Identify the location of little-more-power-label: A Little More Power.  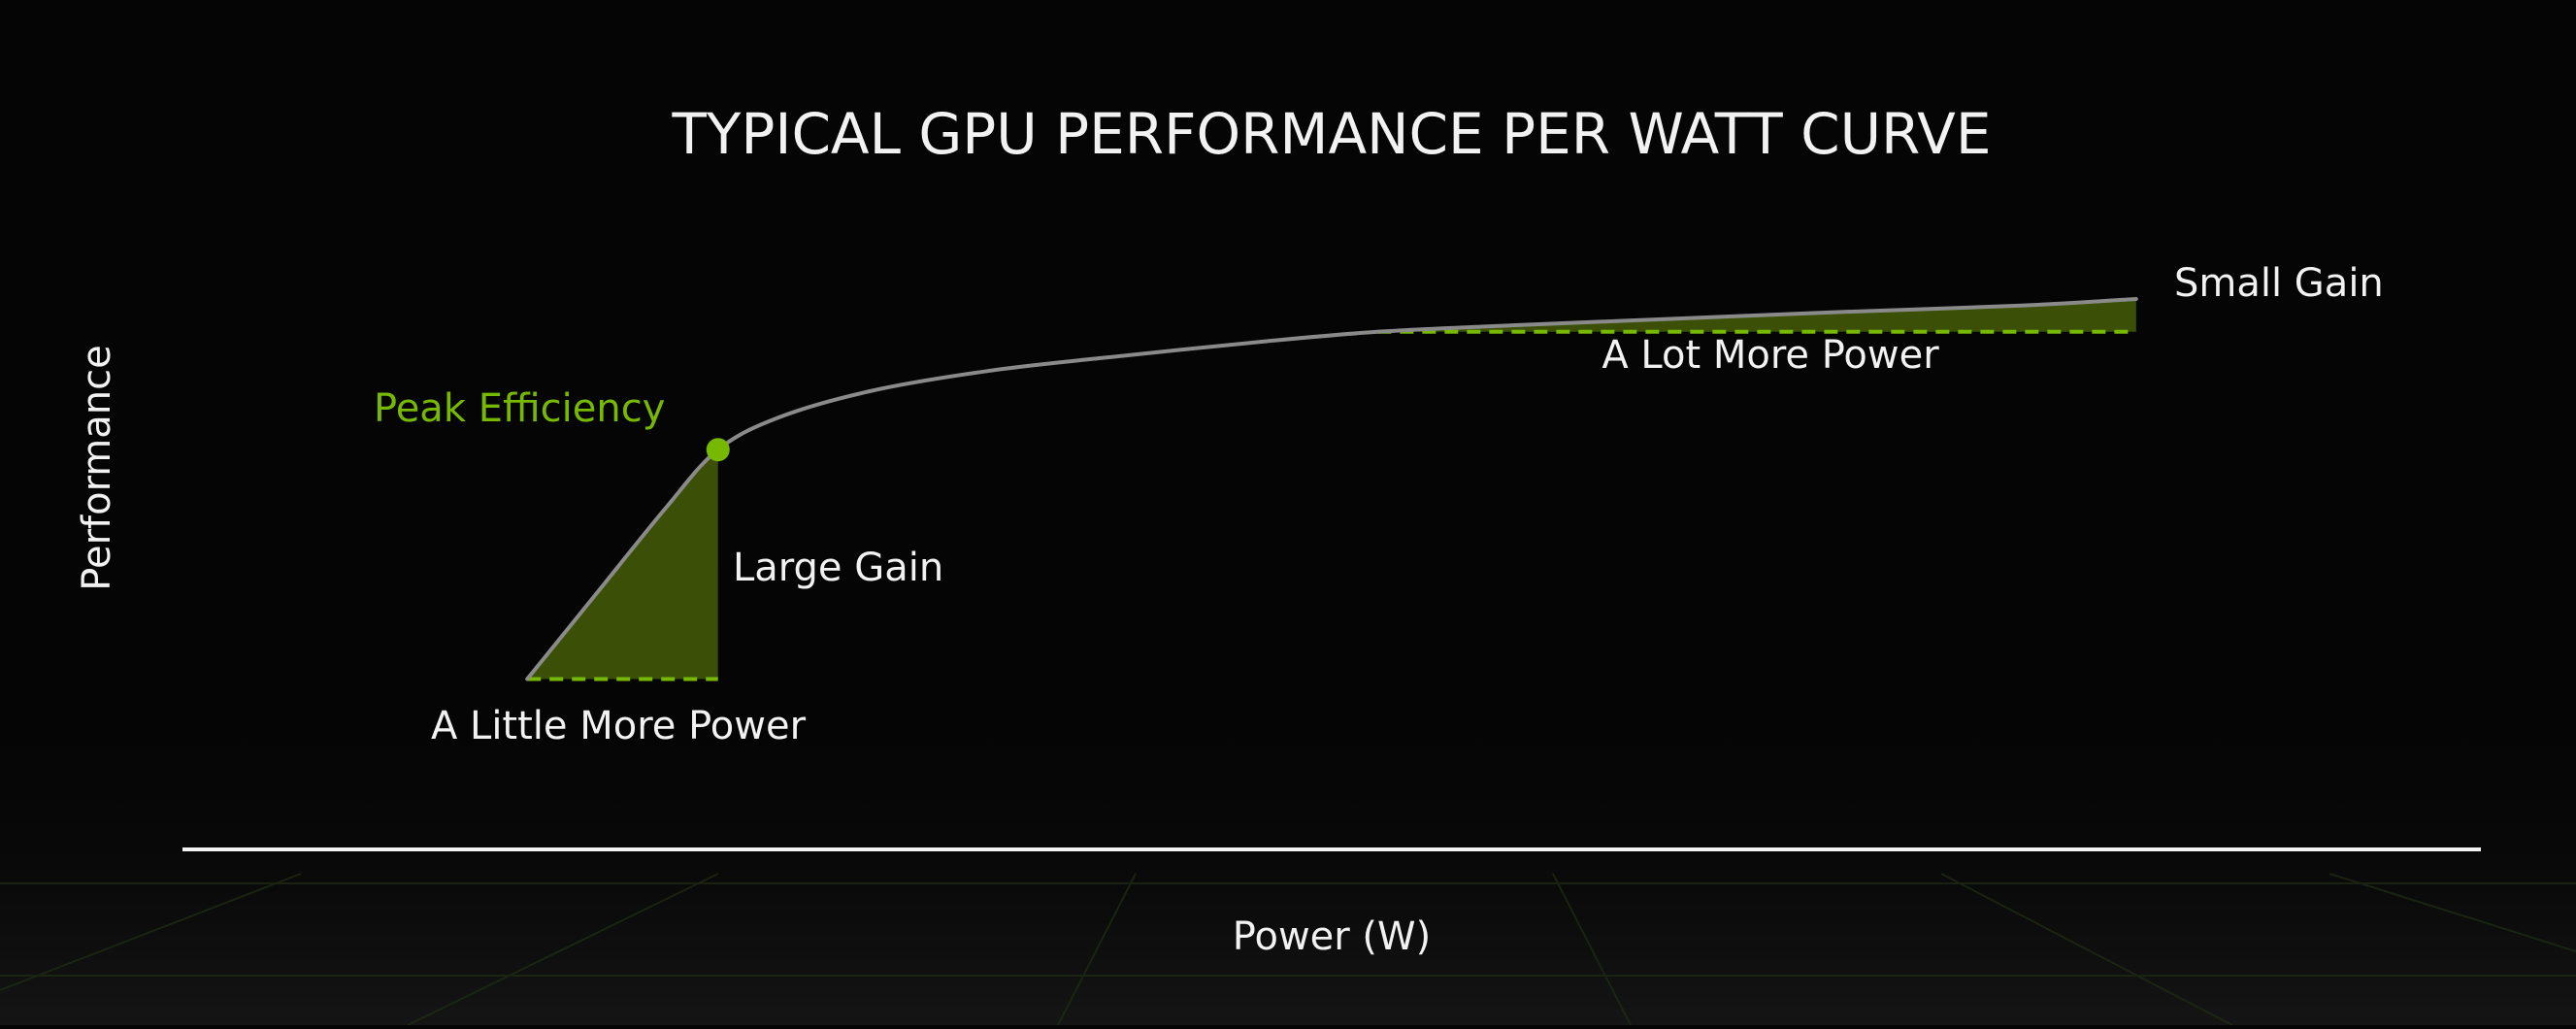
(619, 726).